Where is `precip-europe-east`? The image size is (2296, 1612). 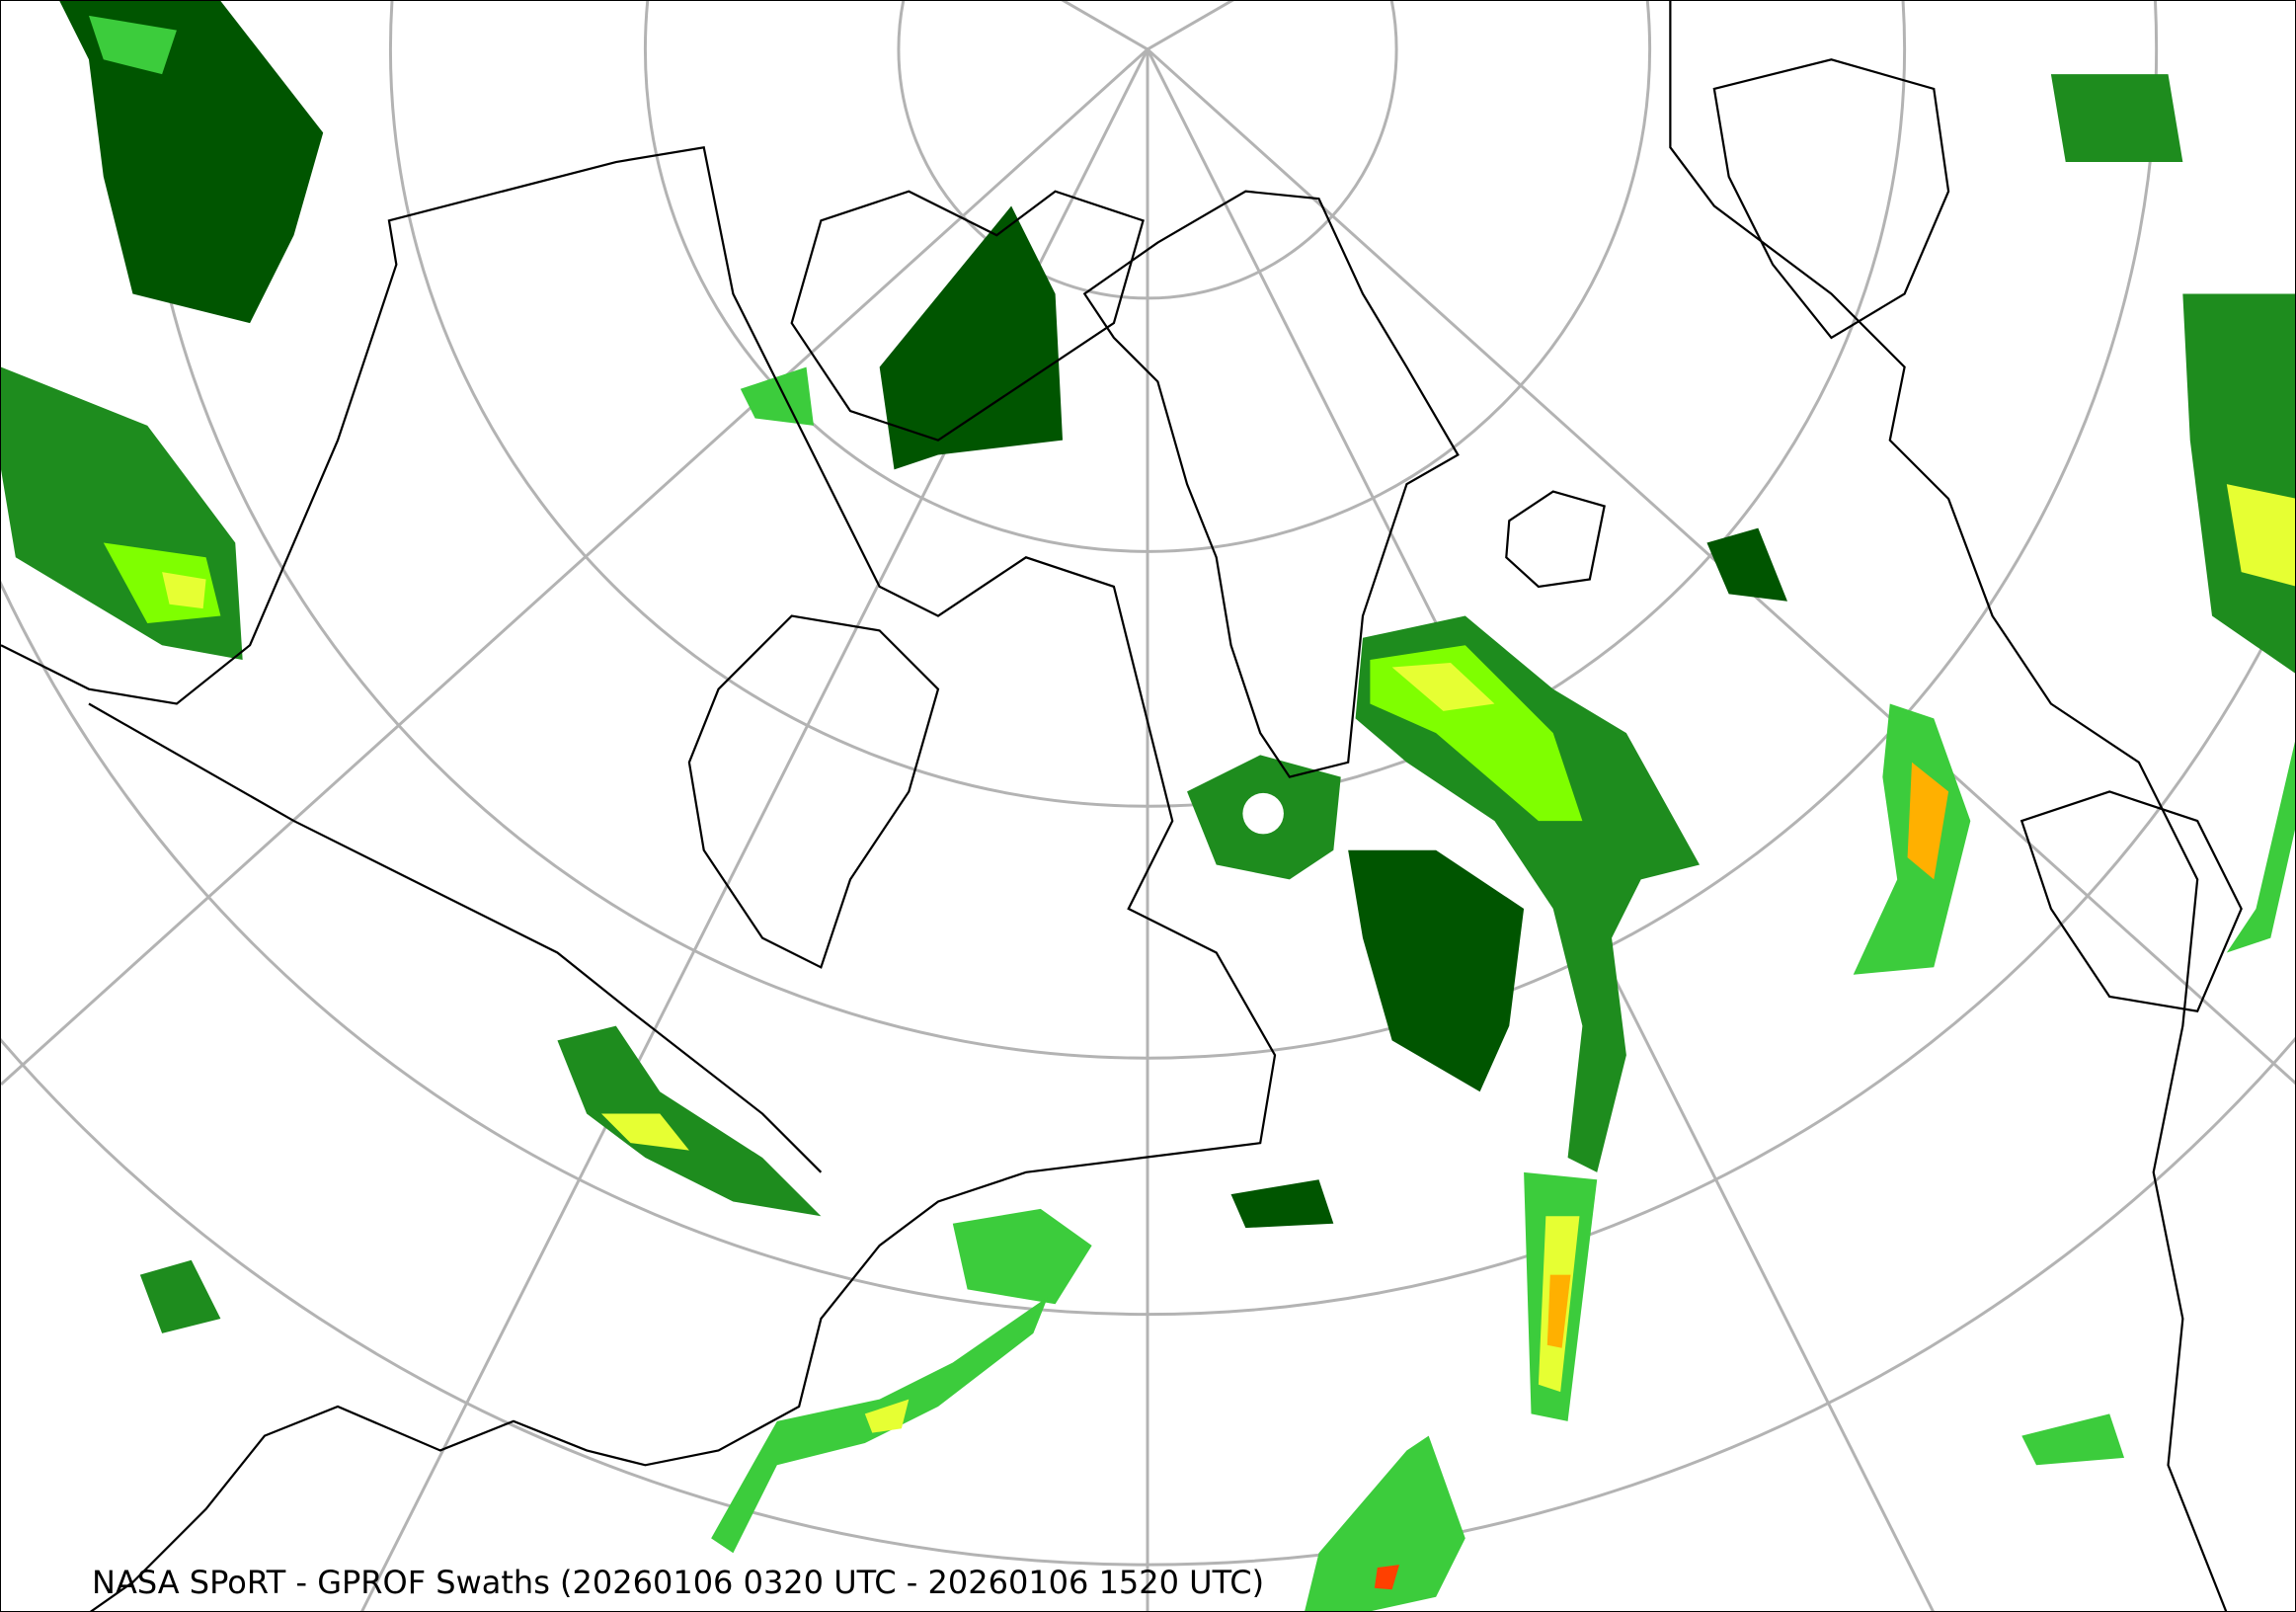 precip-europe-east is located at coordinates (2239, 483).